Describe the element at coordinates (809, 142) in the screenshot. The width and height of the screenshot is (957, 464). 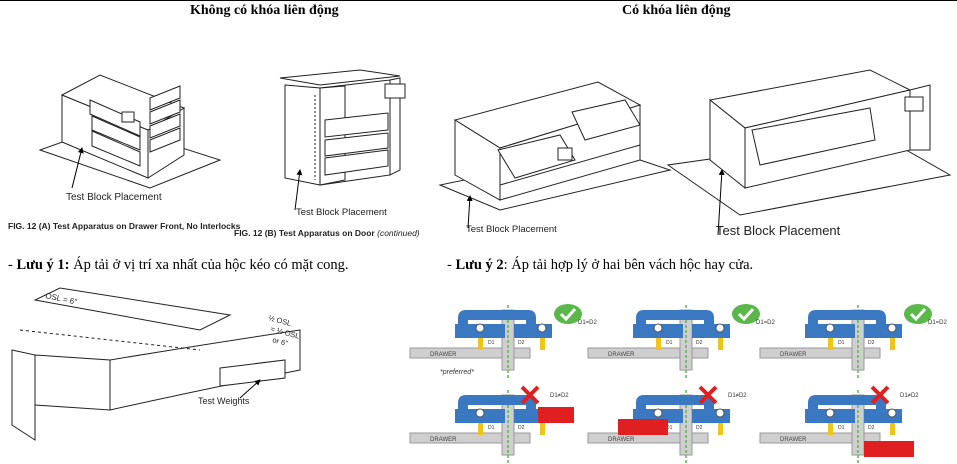
I see `fig-d-cabinet` at that location.